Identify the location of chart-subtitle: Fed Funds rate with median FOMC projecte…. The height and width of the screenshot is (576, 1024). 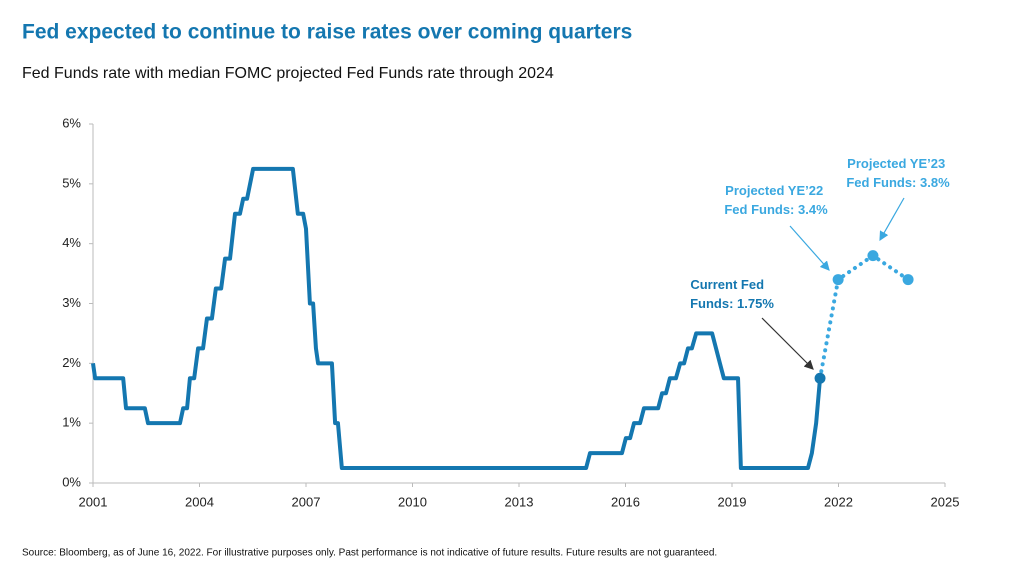
(288, 73).